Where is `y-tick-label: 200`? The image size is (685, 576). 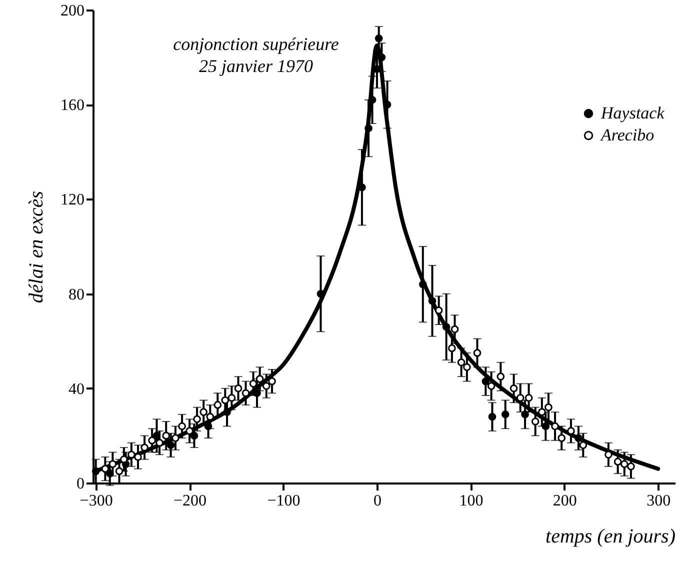 y-tick-label: 200 is located at coordinates (72, 11).